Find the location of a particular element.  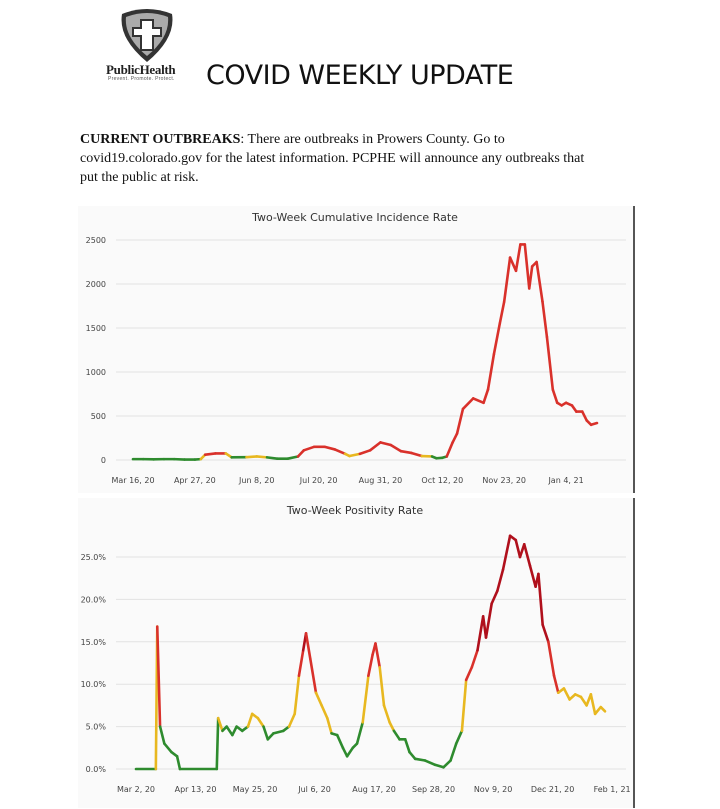

outbreaks-label: CURRENT OUTBREAKS is located at coordinates (160, 139).